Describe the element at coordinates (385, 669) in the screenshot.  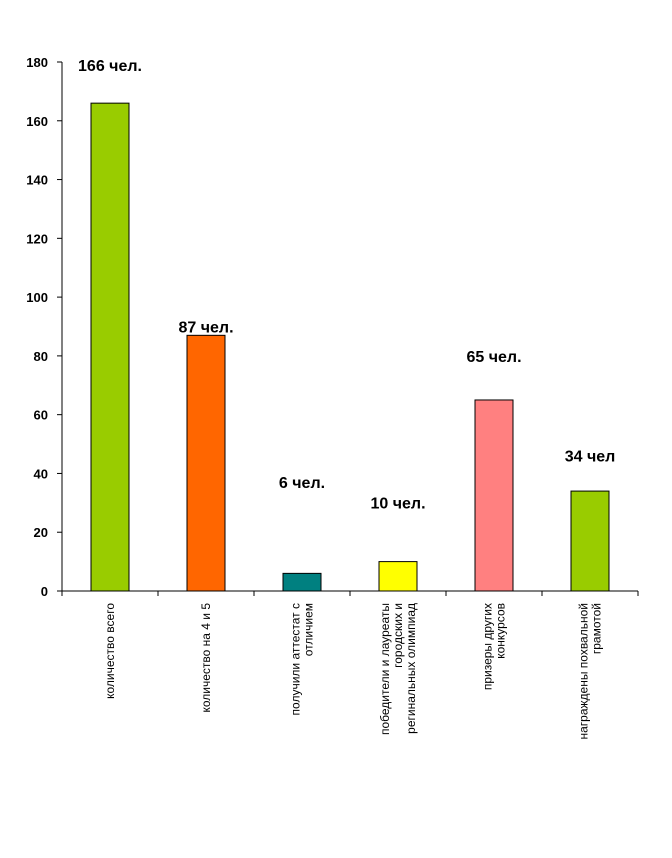
I see `category-label-line: победители и лауреаты` at that location.